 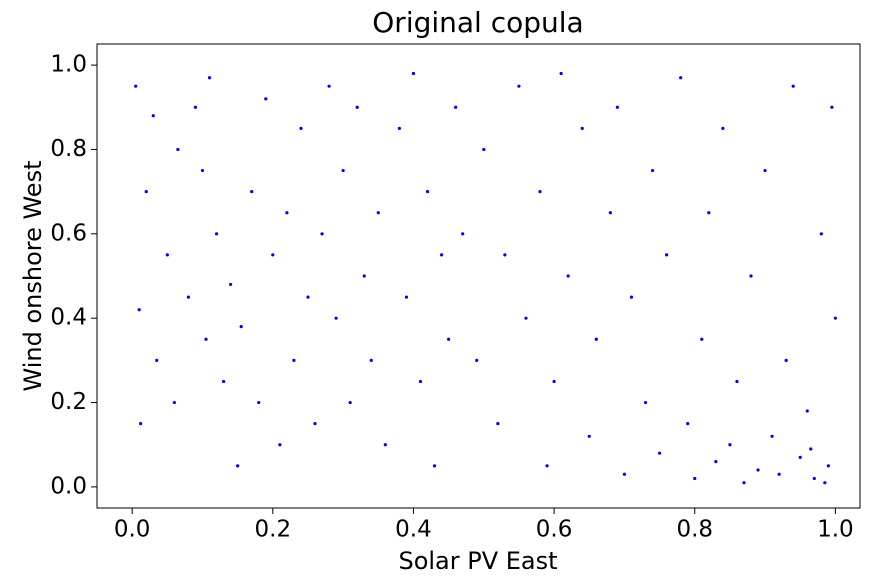 I want to click on y-tick-label: 0.0, so click(x=68, y=486).